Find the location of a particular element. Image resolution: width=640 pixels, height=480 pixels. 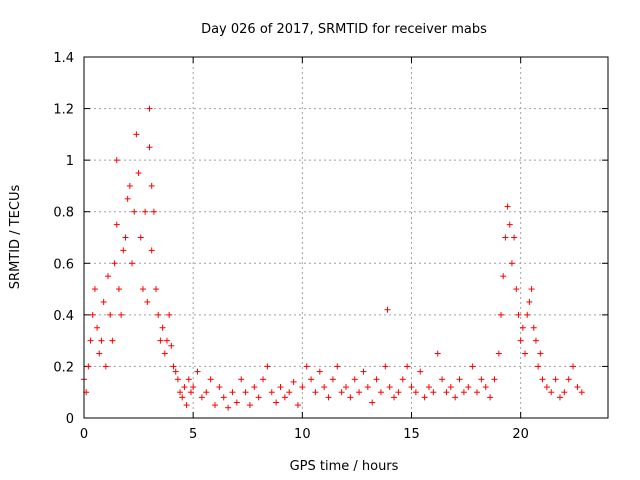

y-tick-label: 0.8 is located at coordinates (63, 213).